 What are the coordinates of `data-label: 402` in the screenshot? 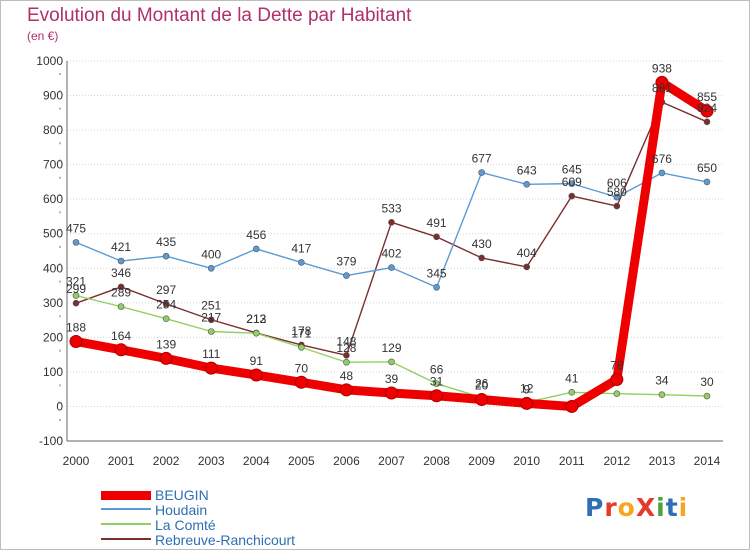 It's located at (391, 254).